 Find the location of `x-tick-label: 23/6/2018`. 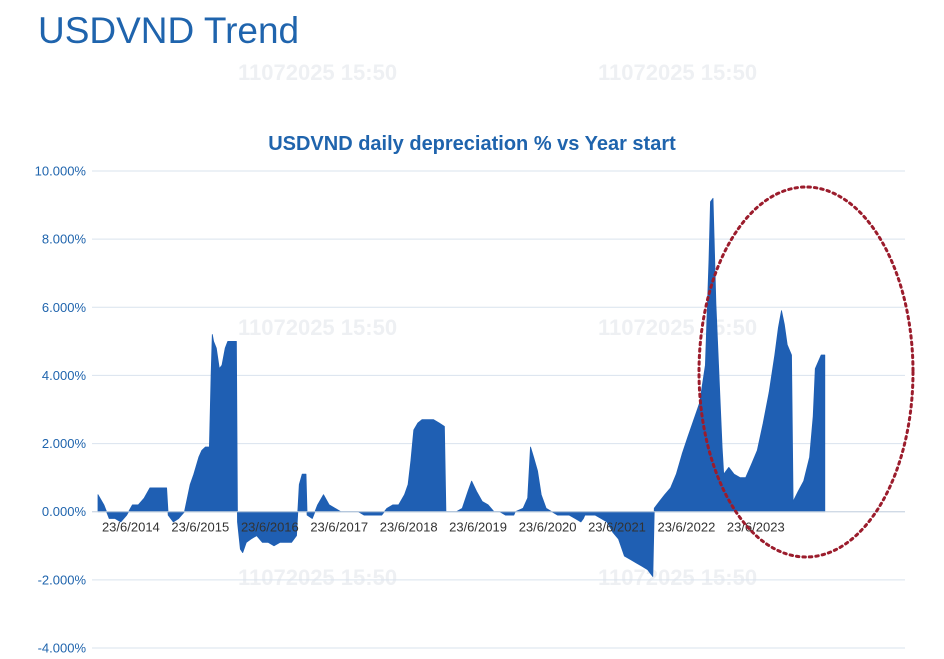

x-tick-label: 23/6/2018 is located at coordinates (409, 527).